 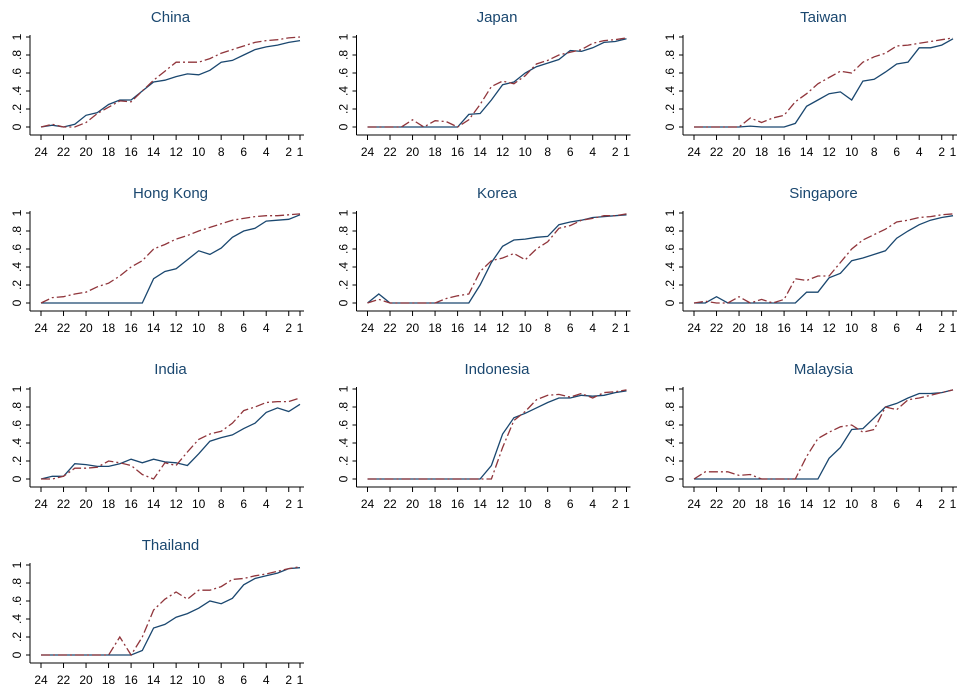 What do you see at coordinates (823, 17) in the screenshot?
I see `panel-title: Taiwan` at bounding box center [823, 17].